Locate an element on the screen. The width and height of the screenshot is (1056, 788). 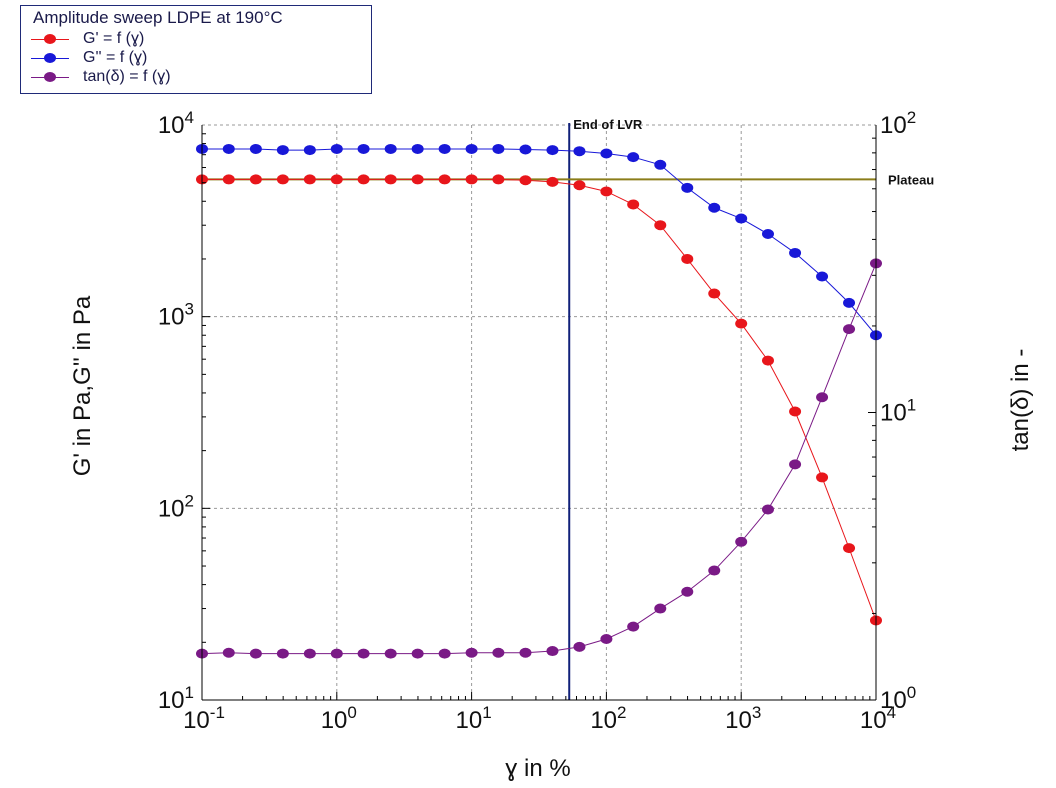
x-tick-label: 10¹ is located at coordinates (474, 718).